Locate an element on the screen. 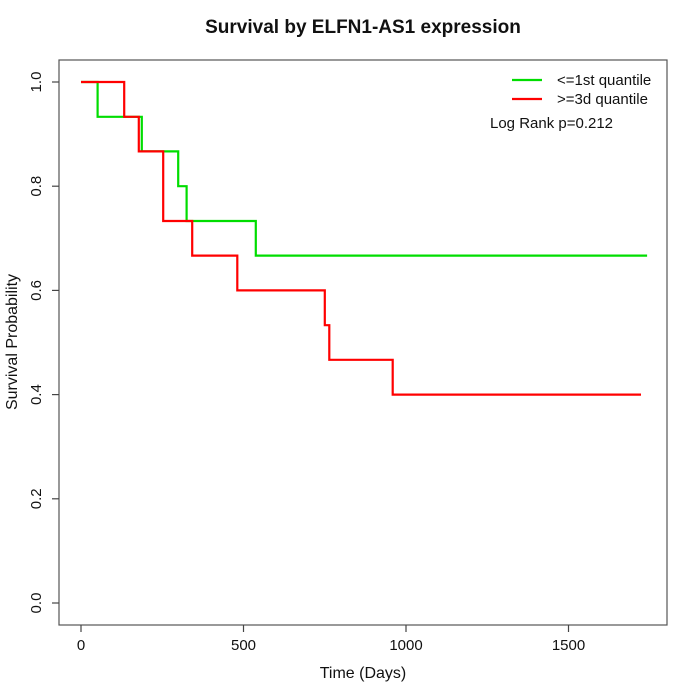  log-rank-annotation: Log Rank p=0.212 is located at coordinates (551, 123).